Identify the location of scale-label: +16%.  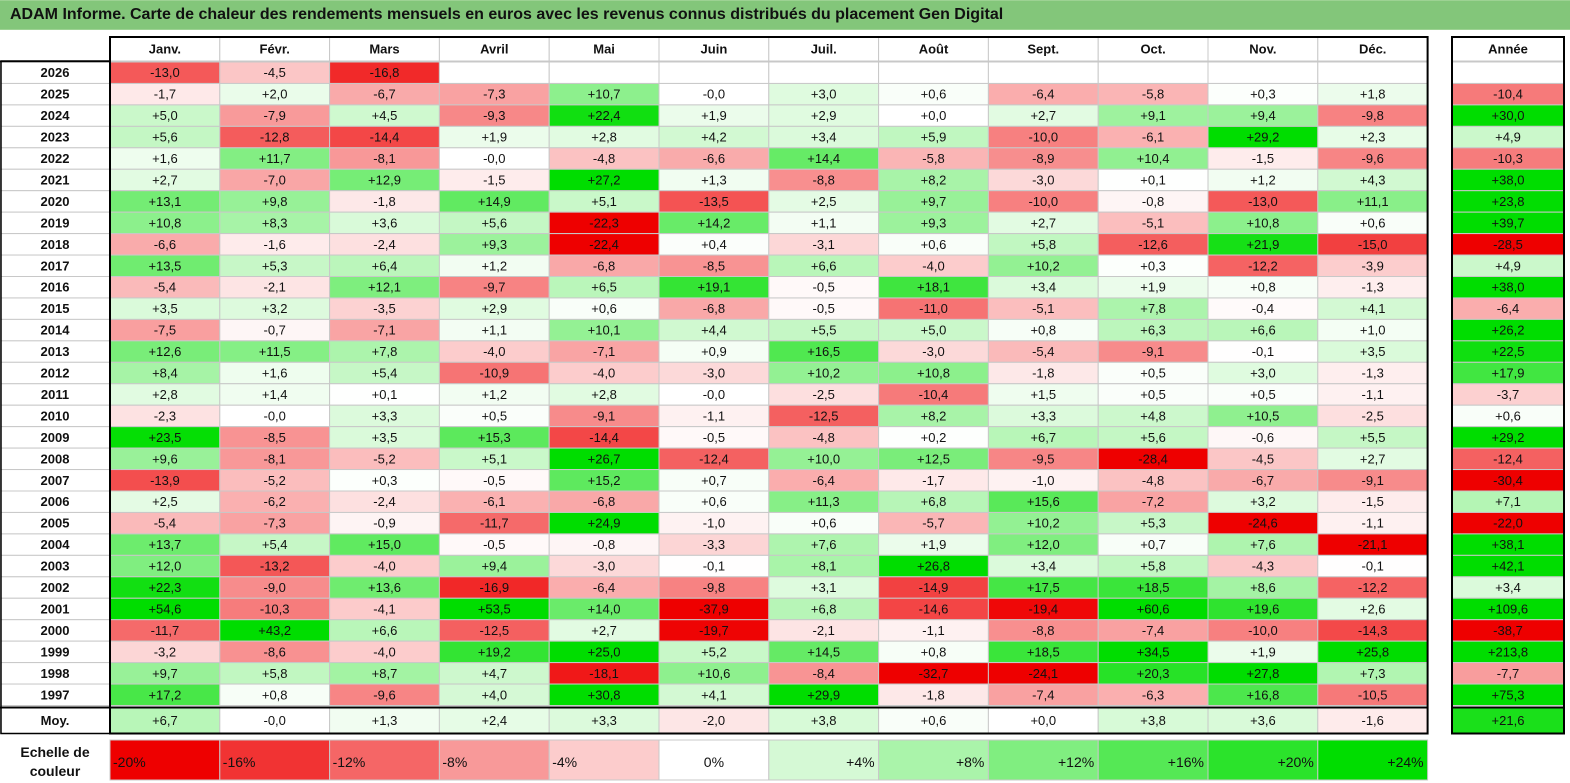
(1186, 762).